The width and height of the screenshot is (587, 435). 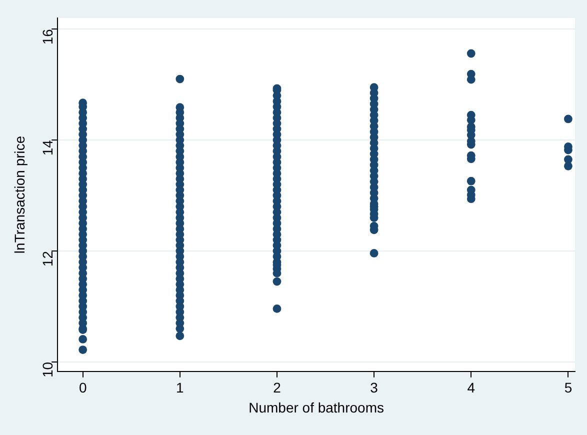 I want to click on x-tick-label: 3, so click(x=374, y=388).